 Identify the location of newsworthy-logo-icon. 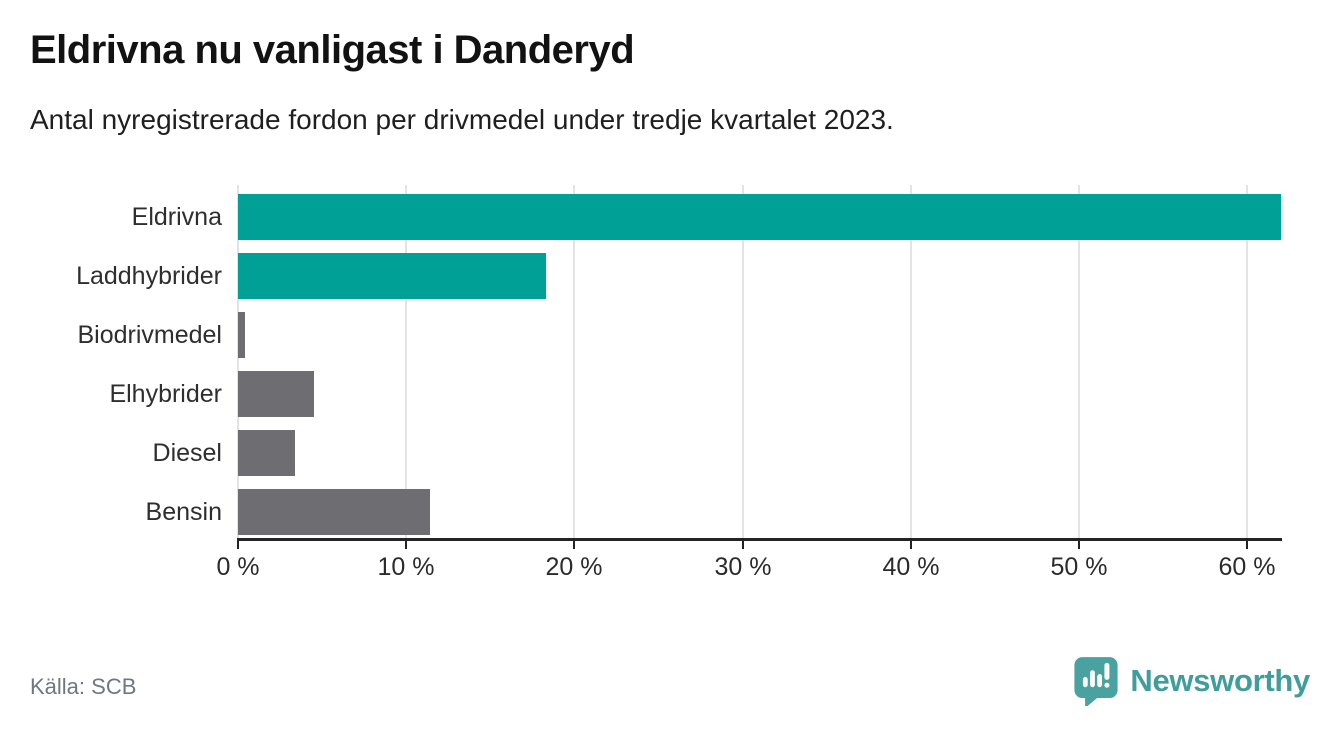
(1096, 681).